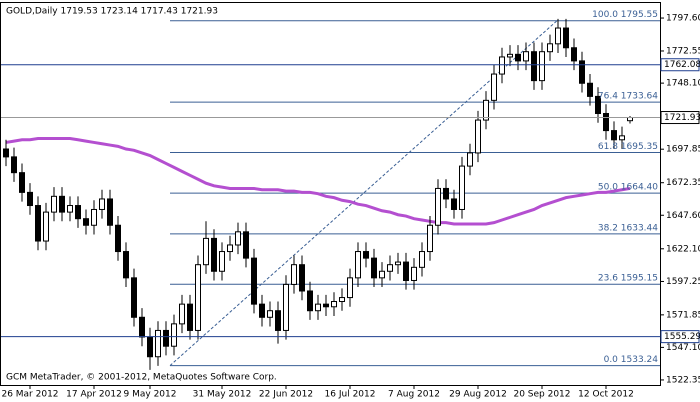 This screenshot has width=700, height=402. Describe the element at coordinates (683, 282) in the screenshot. I see `y-tick-label: 1597.25` at that location.